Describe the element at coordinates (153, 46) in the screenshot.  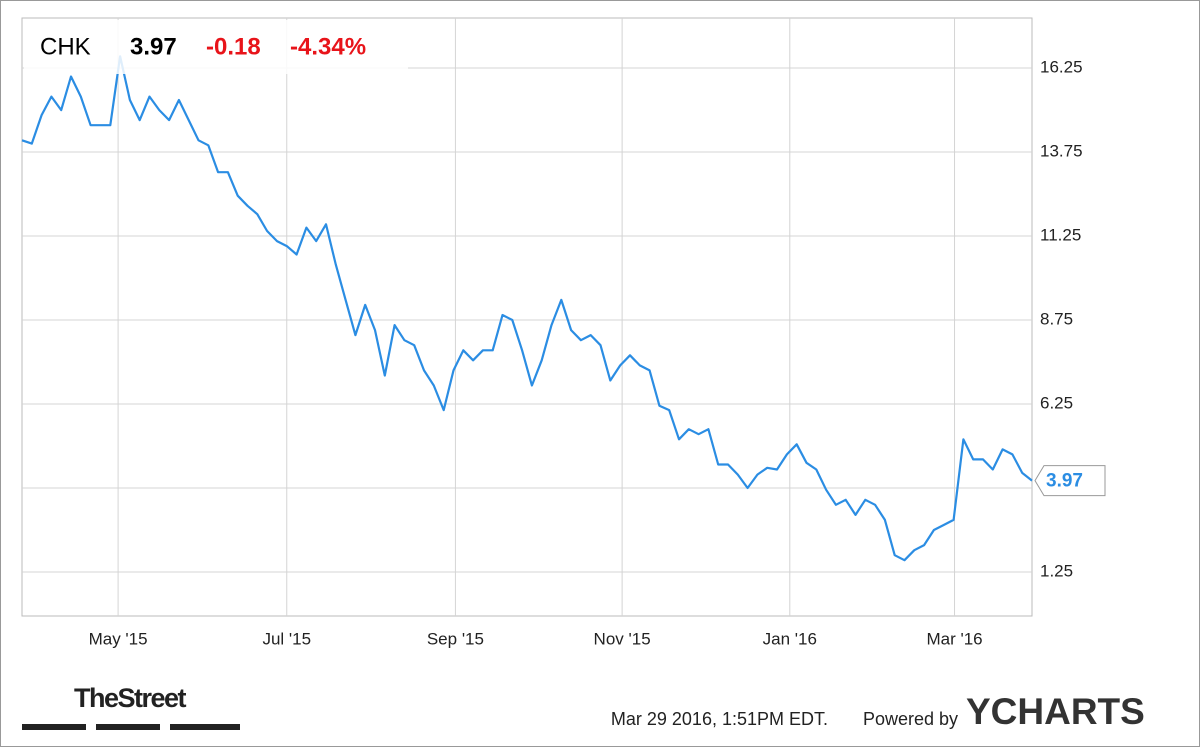
I see `price: 3.97` at that location.